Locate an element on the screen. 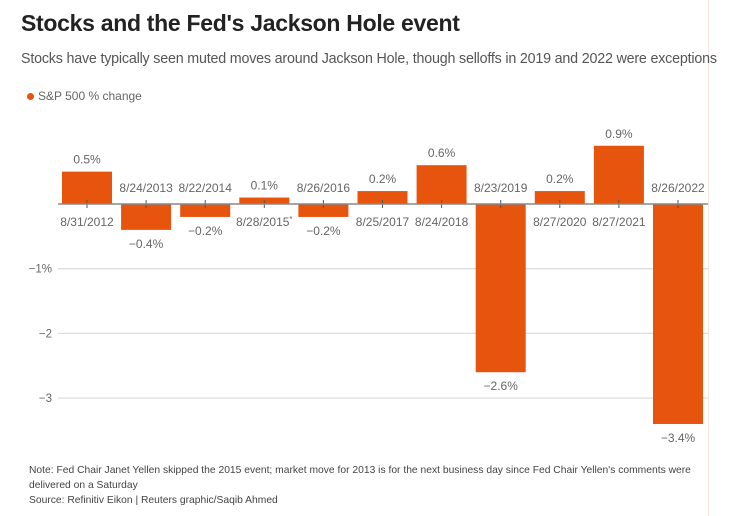  data-label: −2.6% is located at coordinates (501, 386).